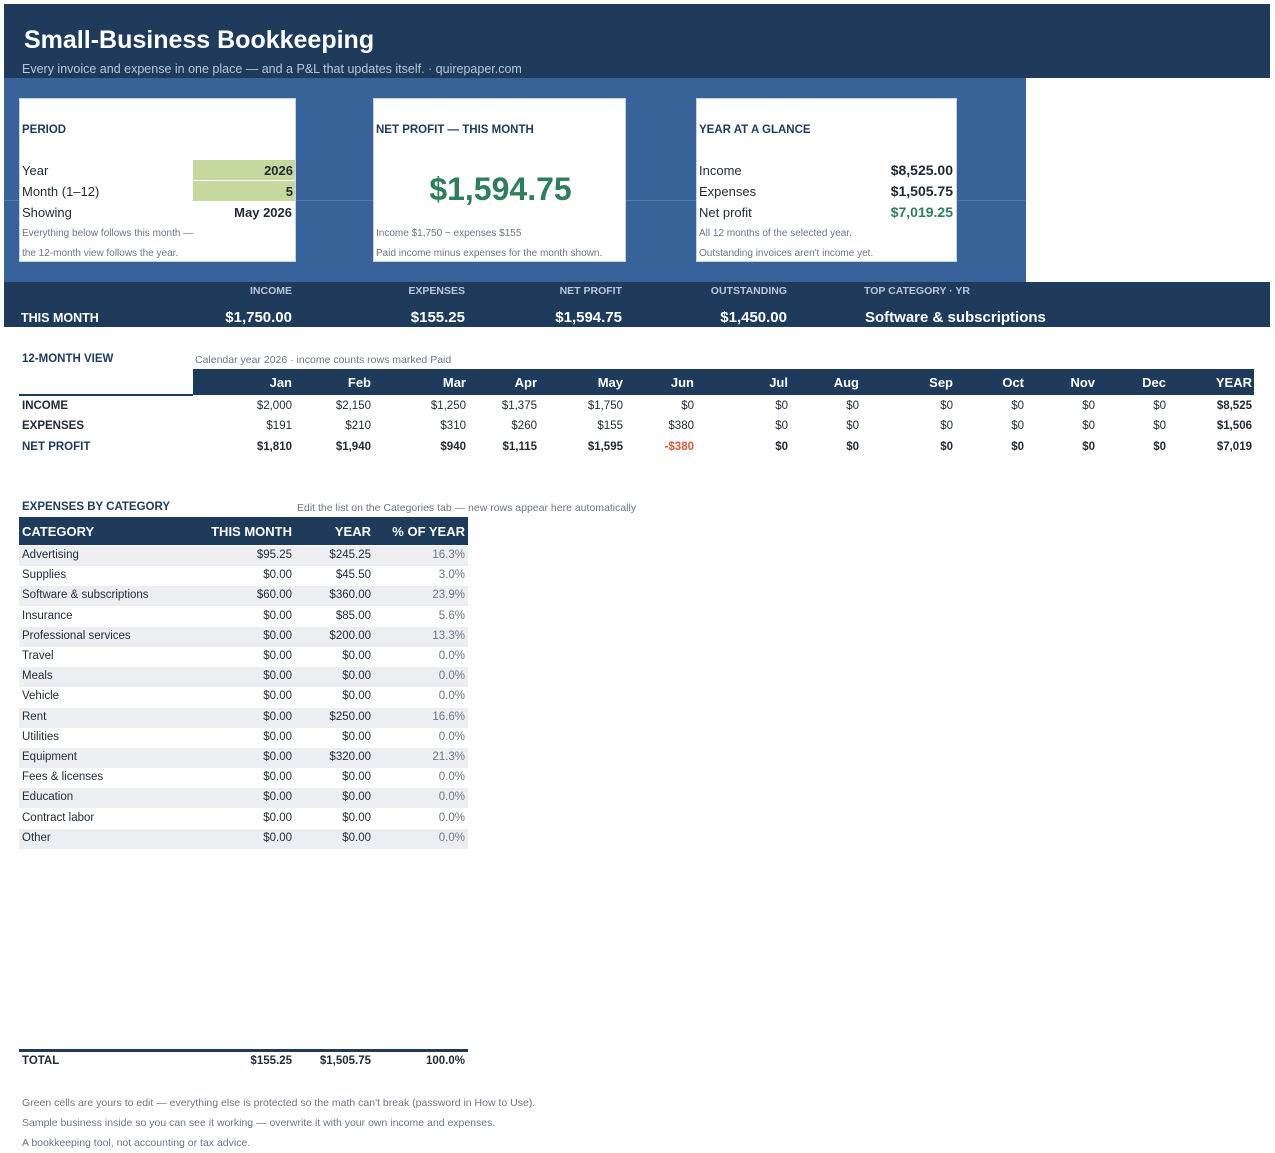 The width and height of the screenshot is (1275, 1153). I want to click on month-header-apr: Apr, so click(525, 382).